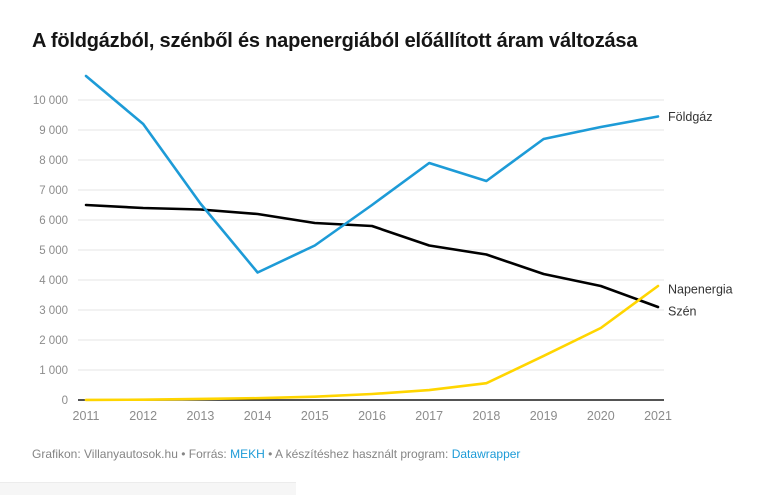 This screenshot has height=495, width=768. I want to click on y-axis-tick-label: 8 000, so click(53, 161).